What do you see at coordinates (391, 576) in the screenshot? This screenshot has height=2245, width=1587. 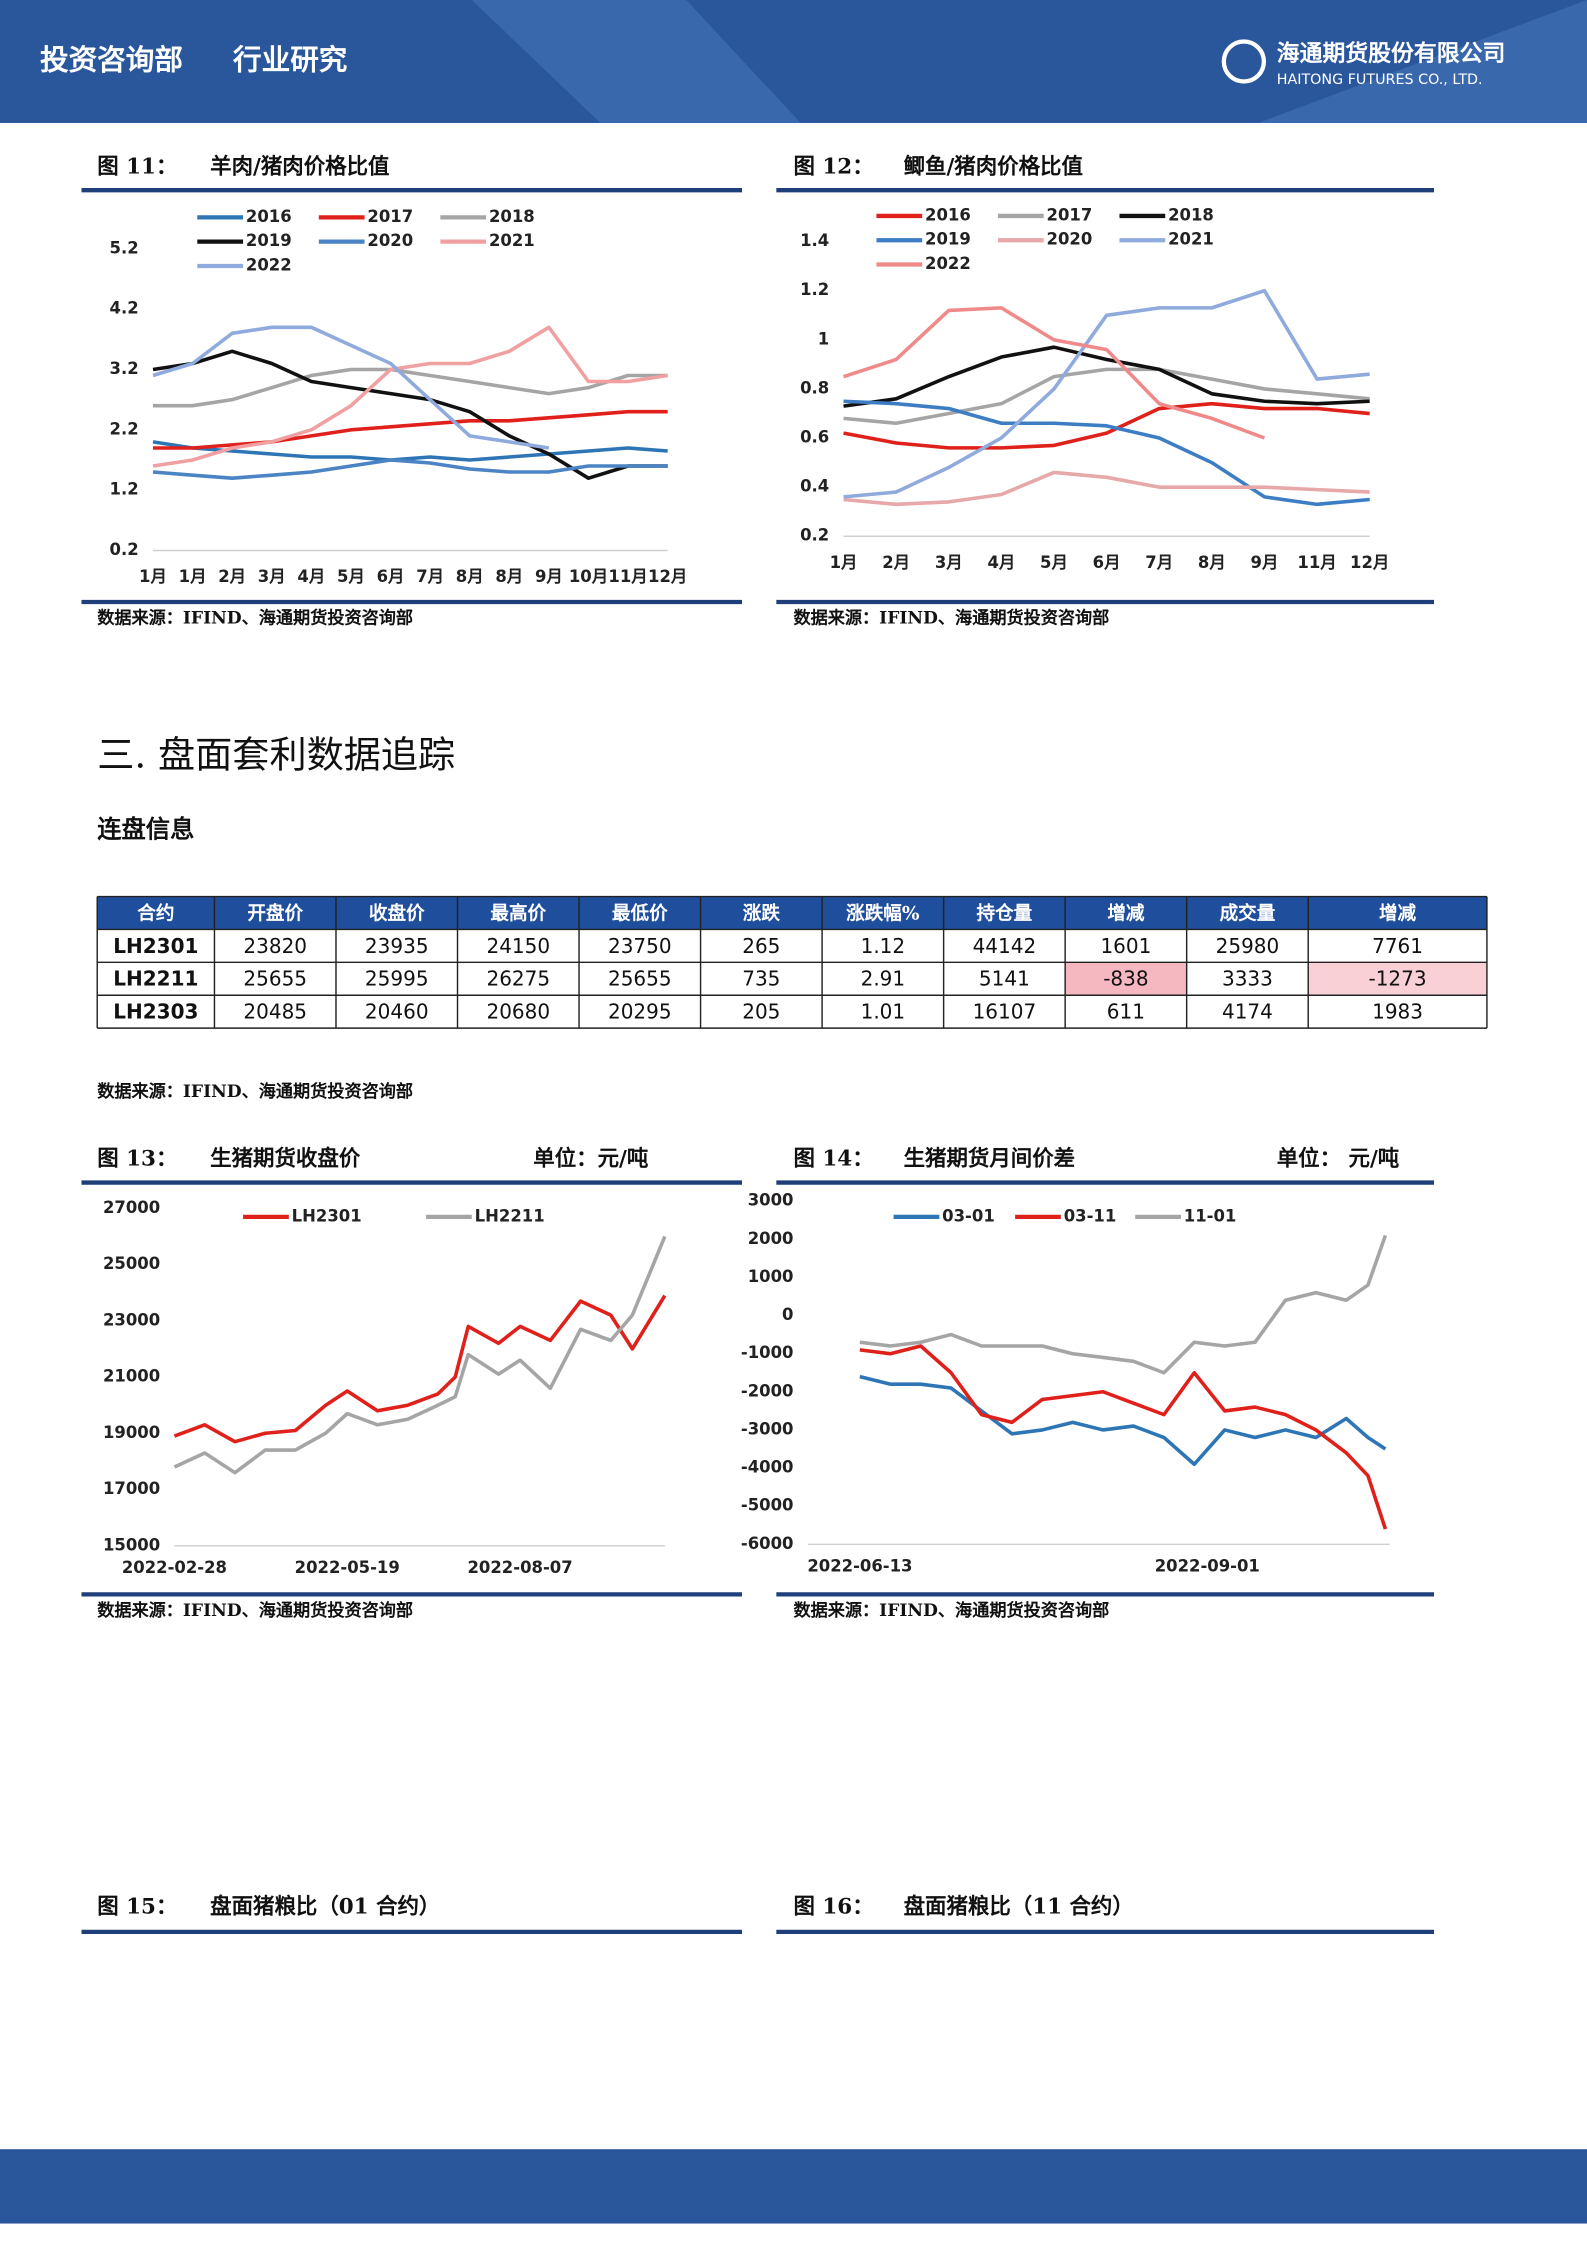 I see `x-tick-label: 6月` at bounding box center [391, 576].